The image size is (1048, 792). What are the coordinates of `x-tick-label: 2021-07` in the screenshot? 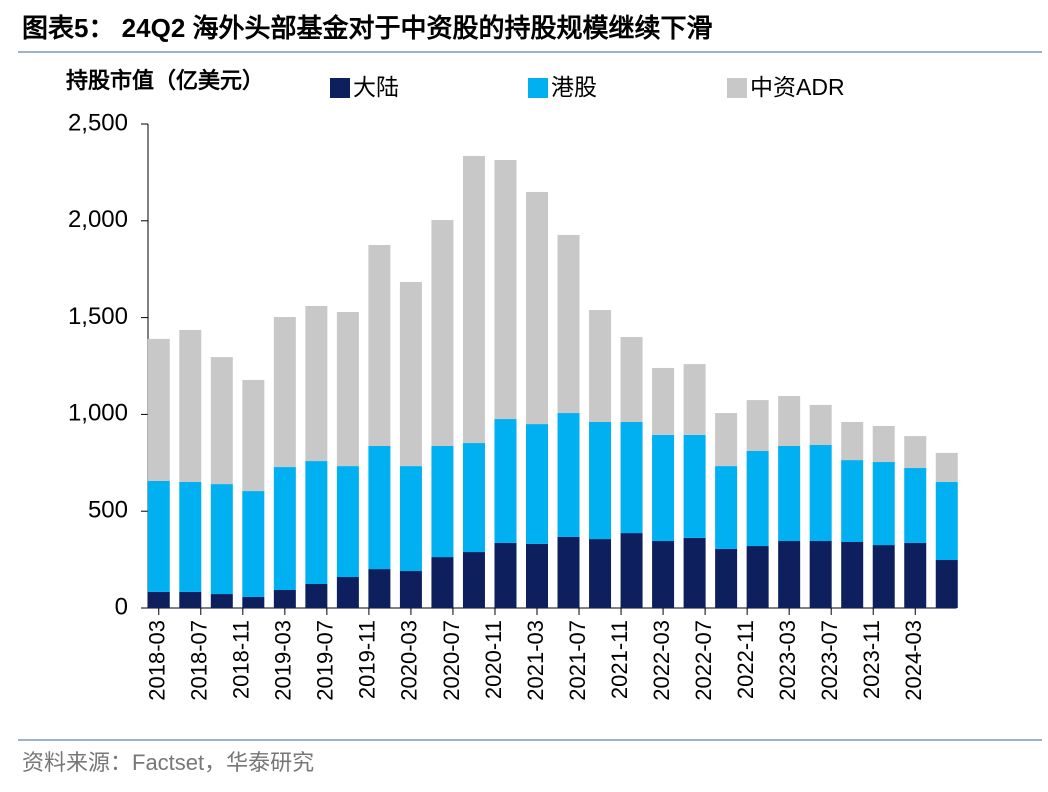 It's located at (577, 660).